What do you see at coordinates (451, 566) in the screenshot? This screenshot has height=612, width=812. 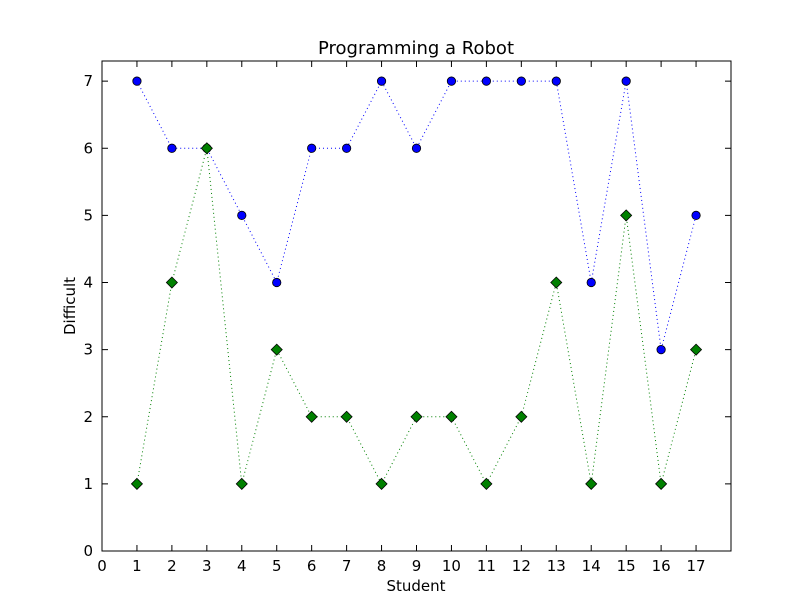 I see `x-tick-label: 10` at bounding box center [451, 566].